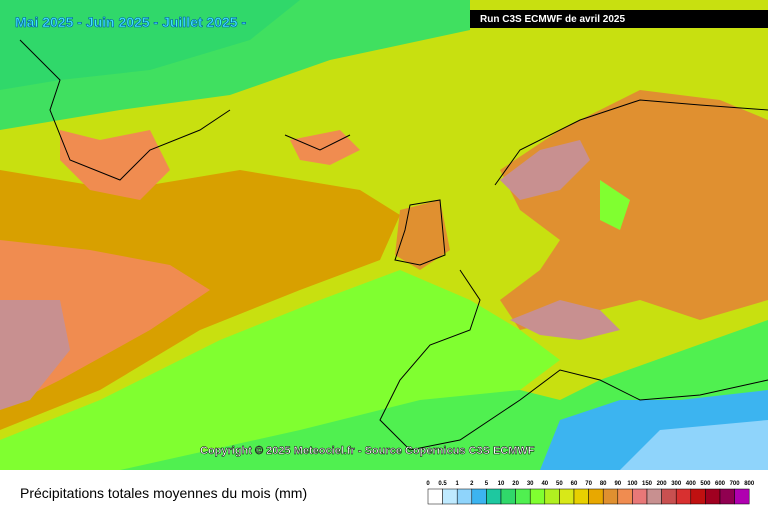  Describe the element at coordinates (428, 484) in the screenshot. I see `legend-label: 0` at that location.